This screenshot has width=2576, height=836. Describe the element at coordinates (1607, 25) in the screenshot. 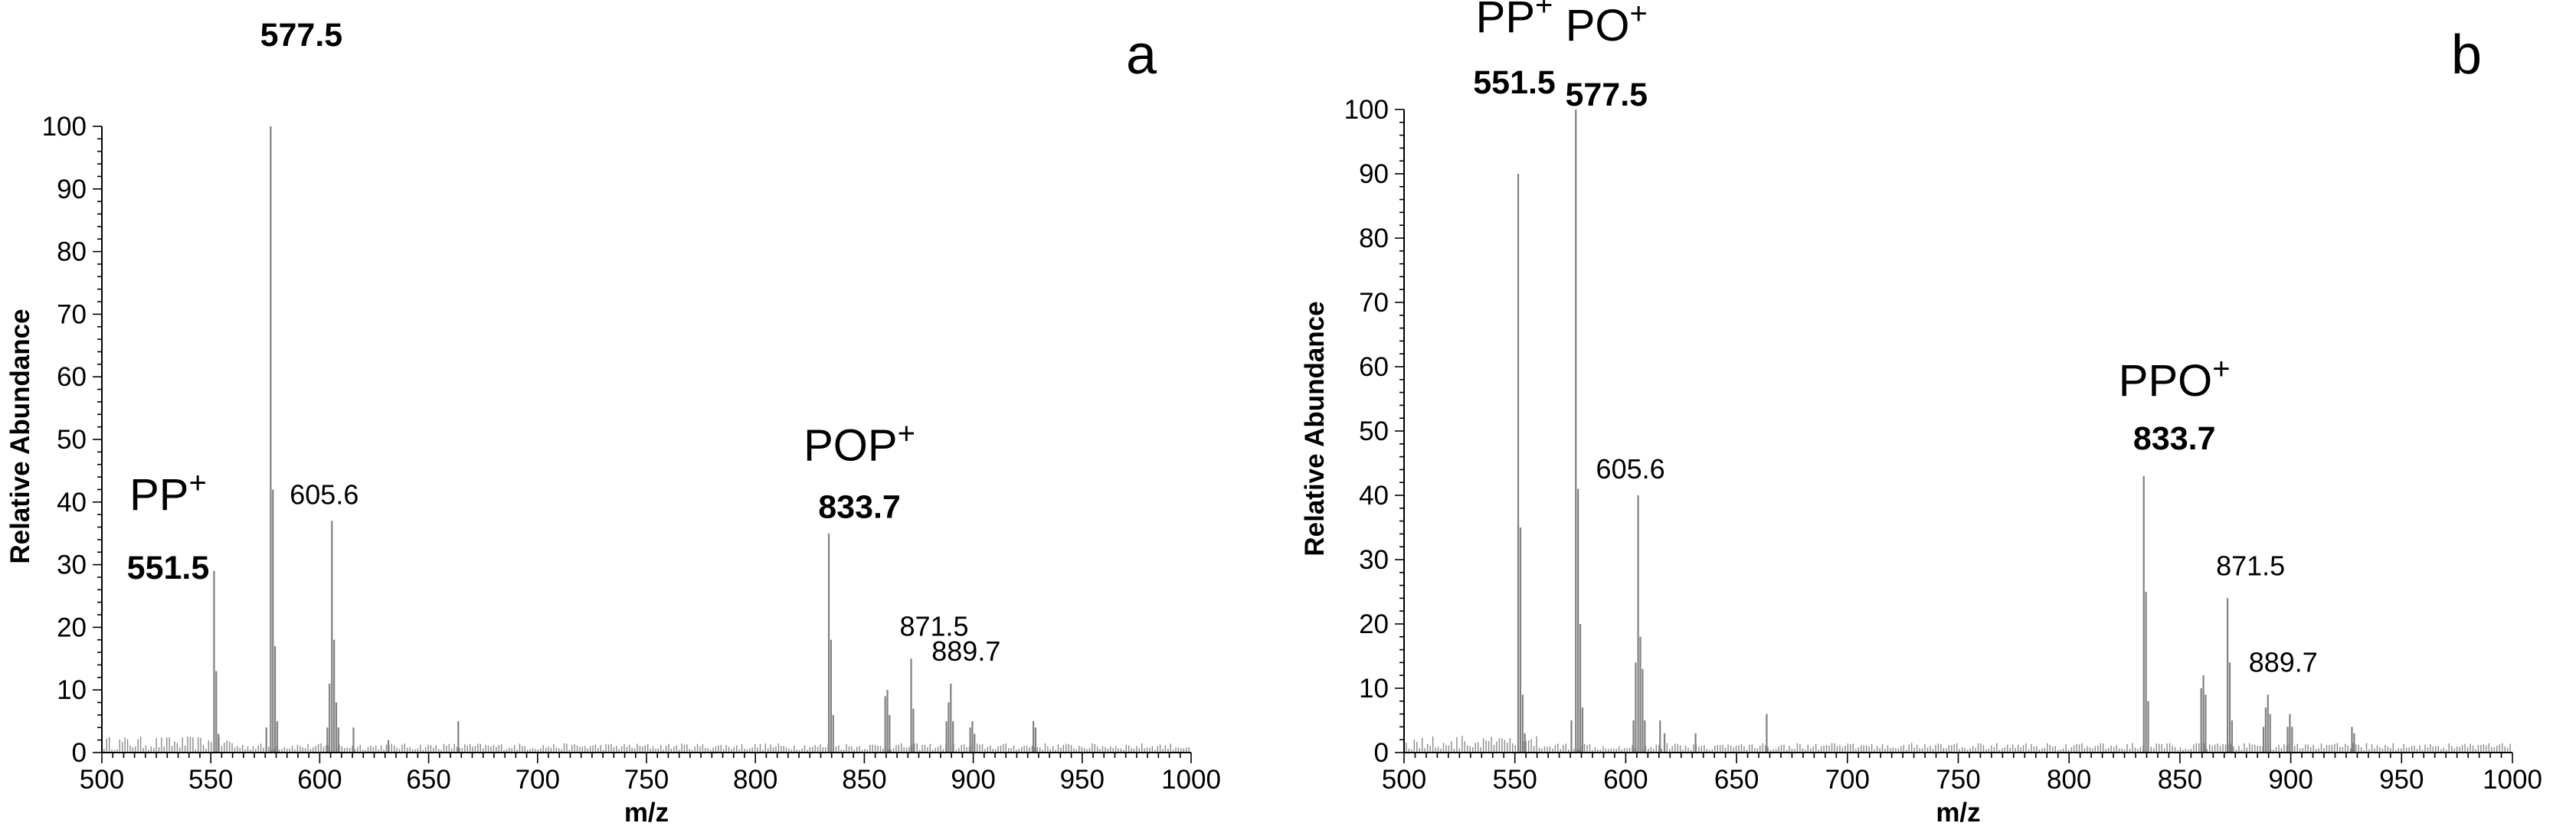

I see `peak-ion-name: PO+` at that location.